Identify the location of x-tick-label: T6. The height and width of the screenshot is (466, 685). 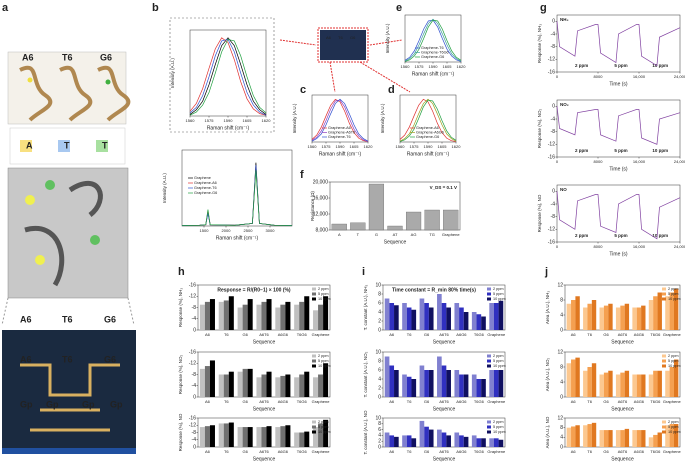
(409, 401).